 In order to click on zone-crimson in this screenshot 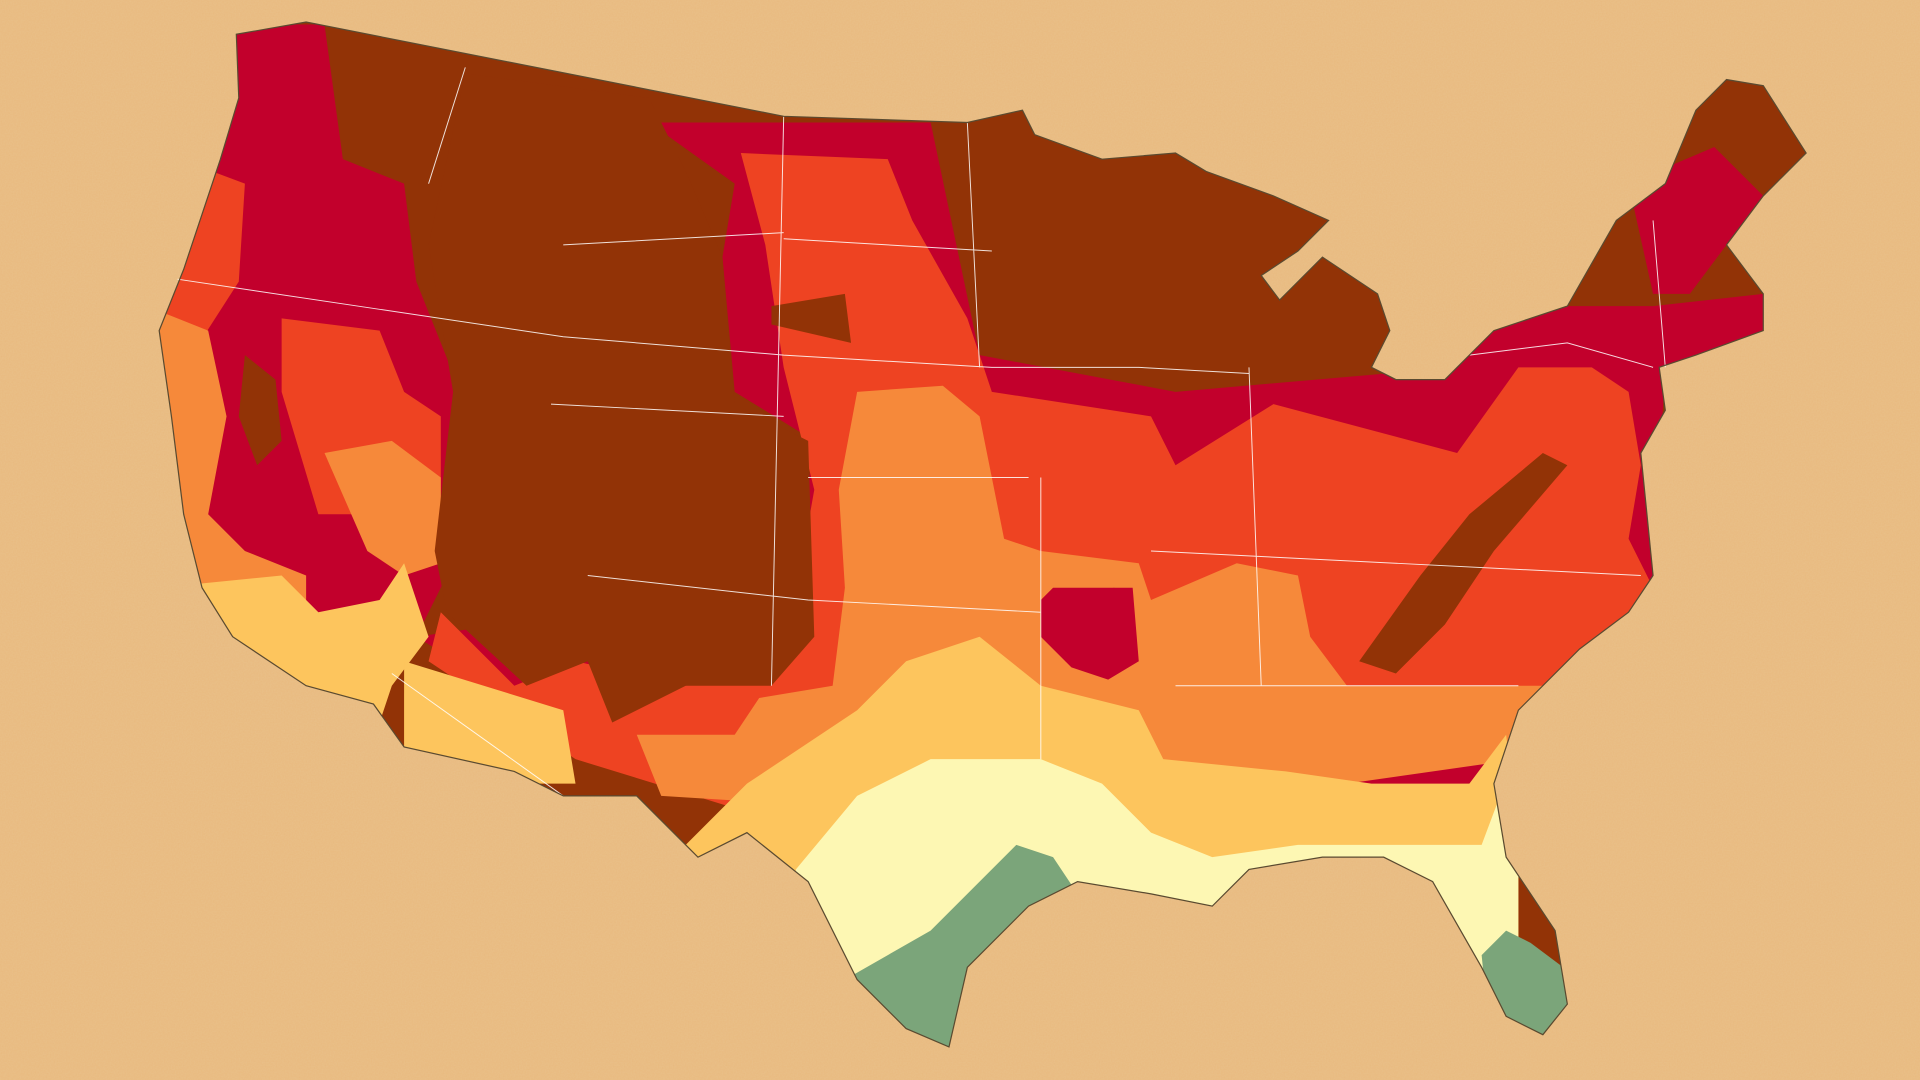, I will do `click(1089, 633)`.